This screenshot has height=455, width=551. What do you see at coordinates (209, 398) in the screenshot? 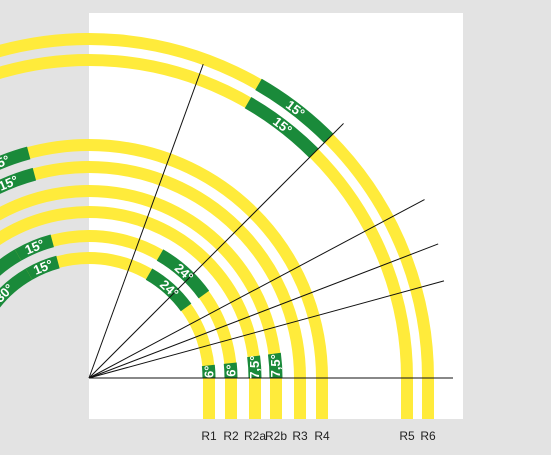
I see `ring-r1-stub` at bounding box center [209, 398].